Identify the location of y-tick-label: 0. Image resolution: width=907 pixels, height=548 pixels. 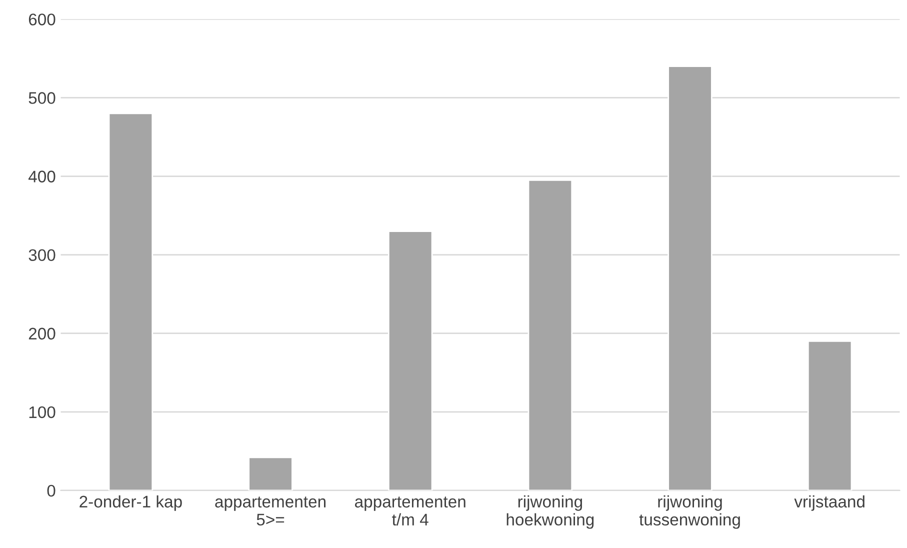
(51, 490).